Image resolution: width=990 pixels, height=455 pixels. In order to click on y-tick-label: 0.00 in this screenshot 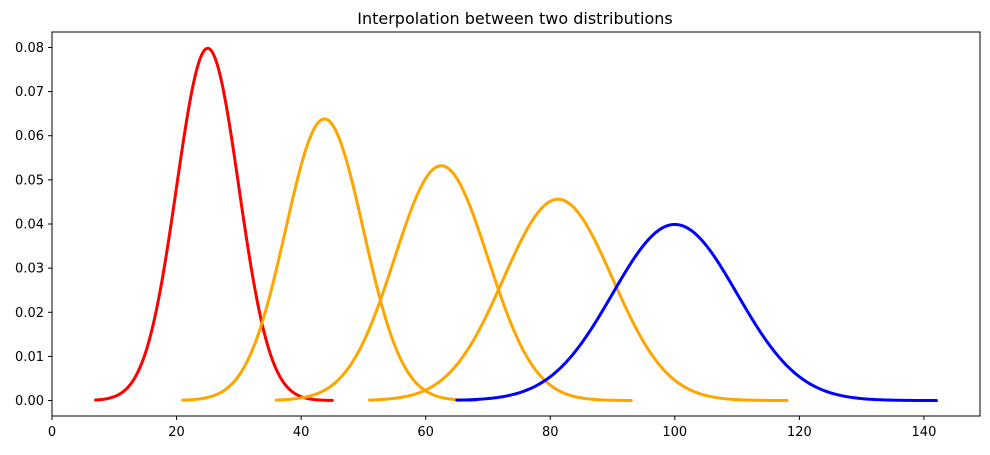, I will do `click(29, 401)`.